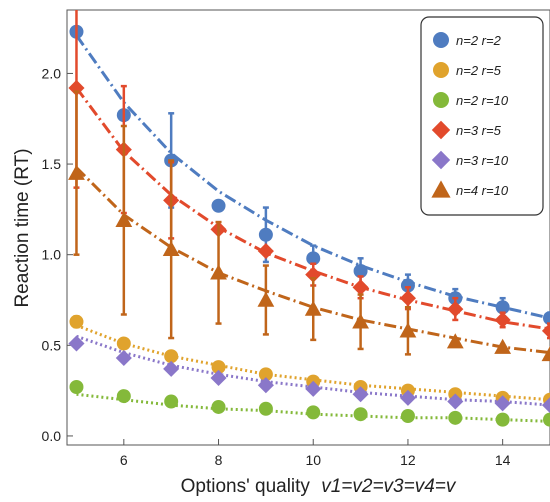 The image size is (550, 502). Describe the element at coordinates (219, 460) in the screenshot. I see `x-tick-label: 8` at that location.